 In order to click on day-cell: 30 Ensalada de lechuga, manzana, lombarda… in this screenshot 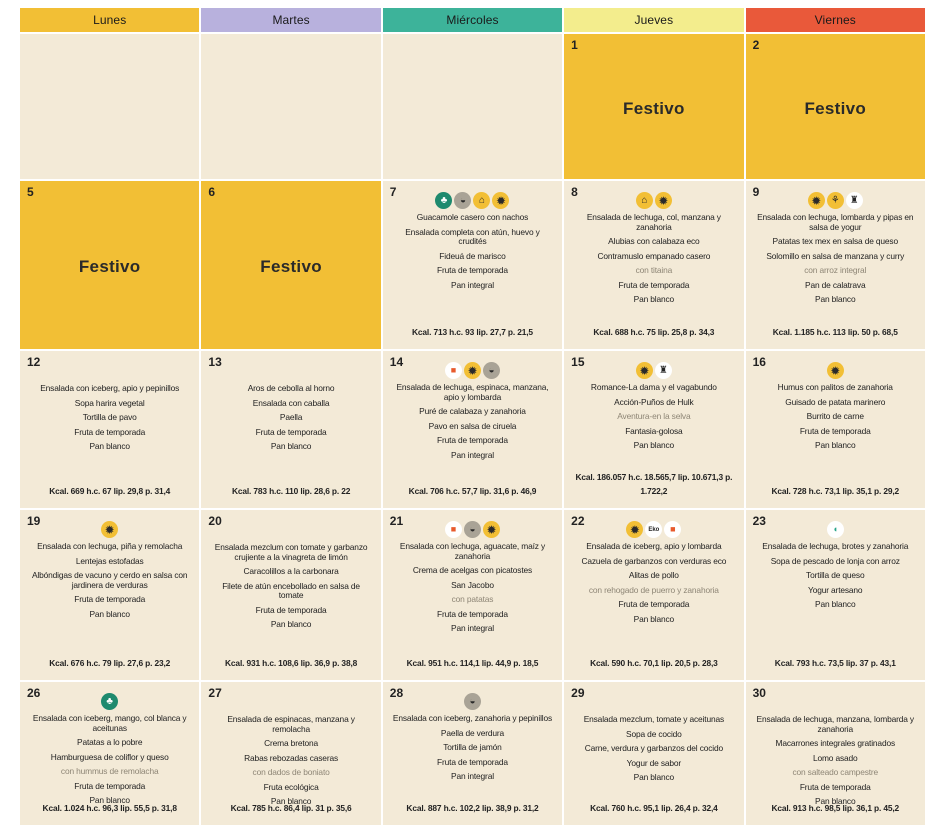, I will do `click(835, 753)`.